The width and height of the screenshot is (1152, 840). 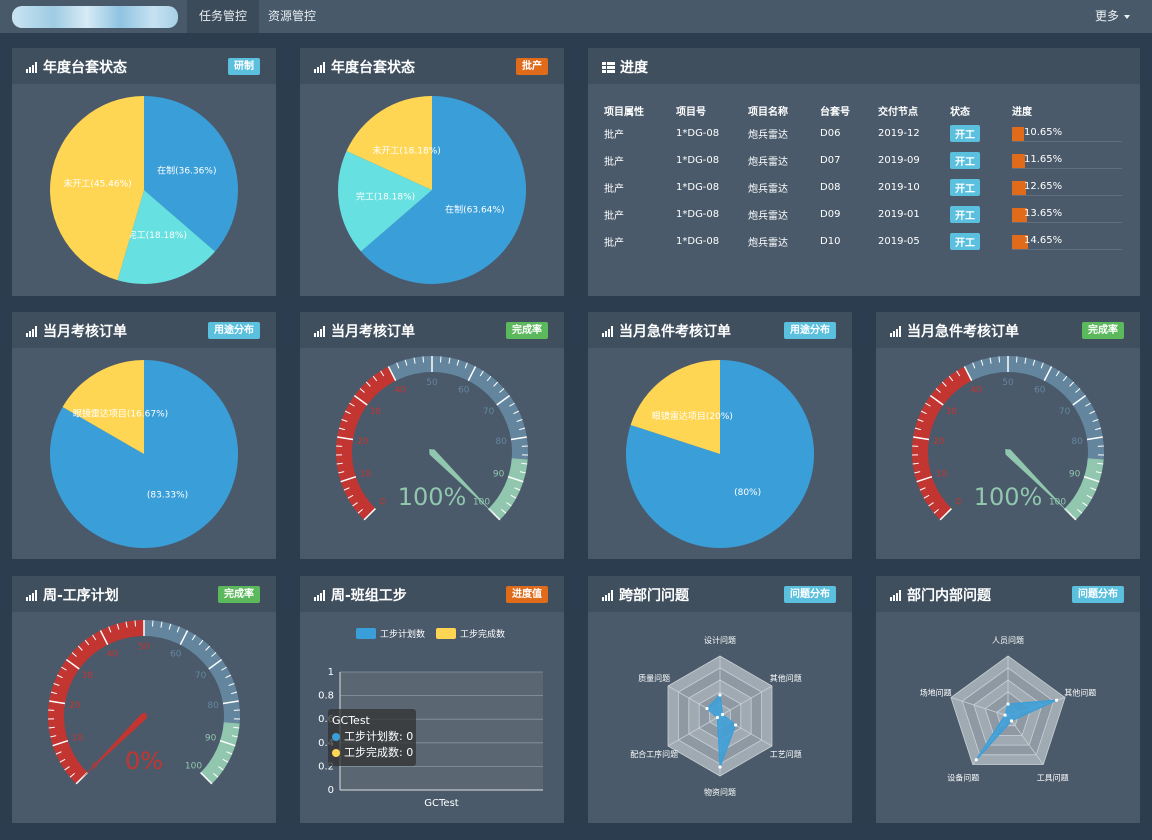 I want to click on table-row: 批产 1*DG-08 炮兵雷达 D06 2019-12 开工 10.65%, so click(x=863, y=133).